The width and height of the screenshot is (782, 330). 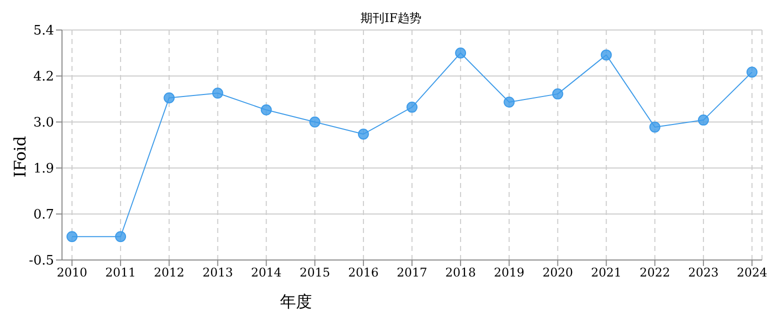 I want to click on x-axis-title: 年度, so click(x=296, y=302).